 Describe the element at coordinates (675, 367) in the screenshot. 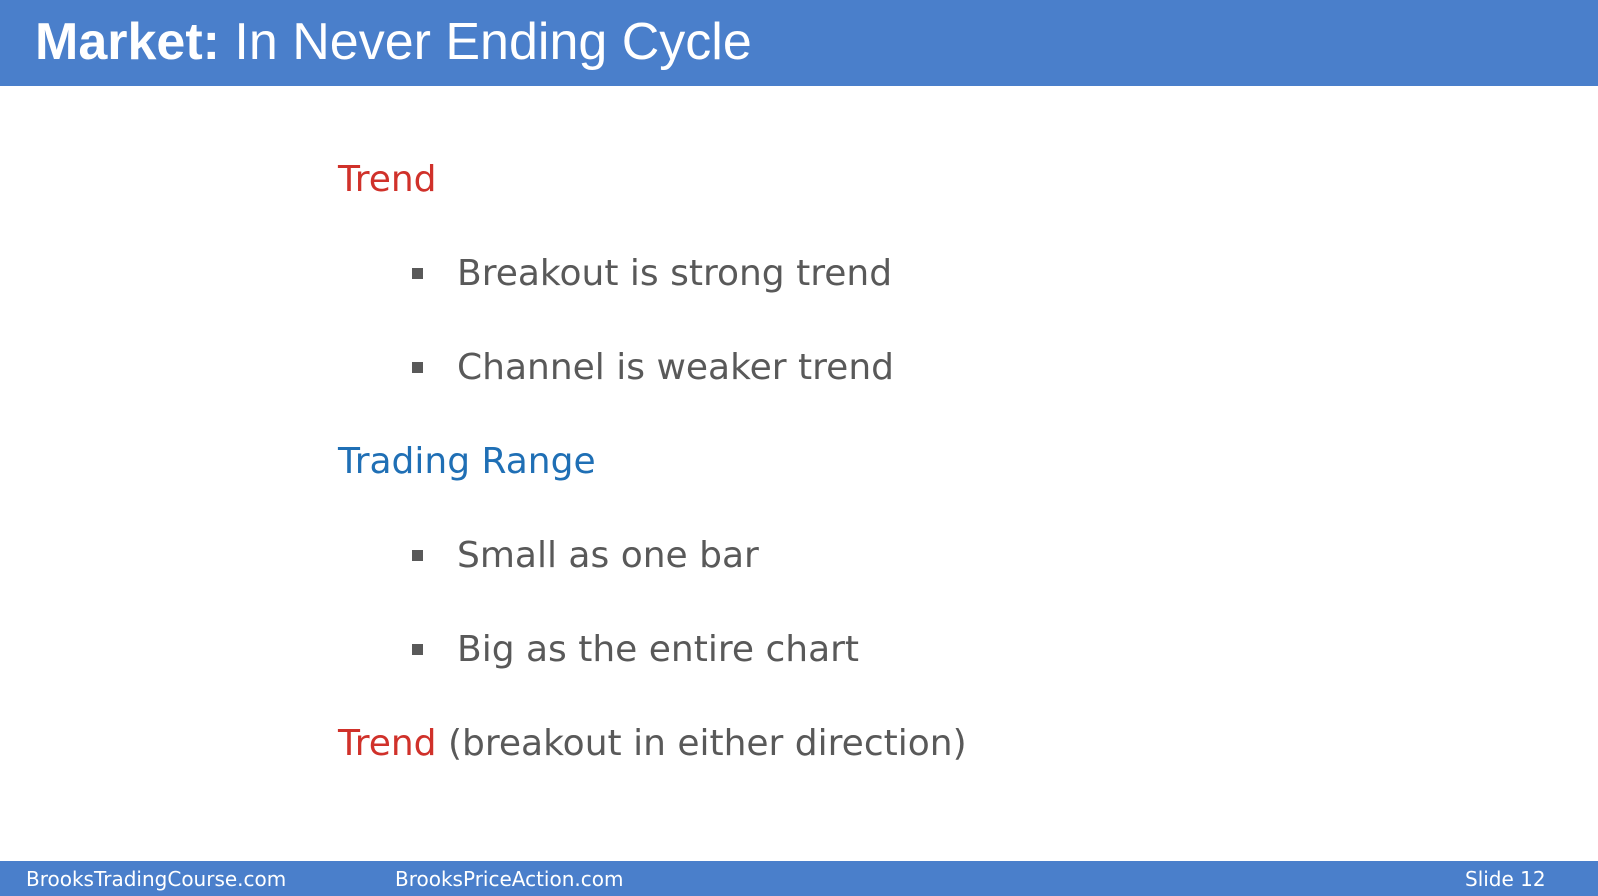

I see `bullet-channel: Channel is weaker trend` at that location.